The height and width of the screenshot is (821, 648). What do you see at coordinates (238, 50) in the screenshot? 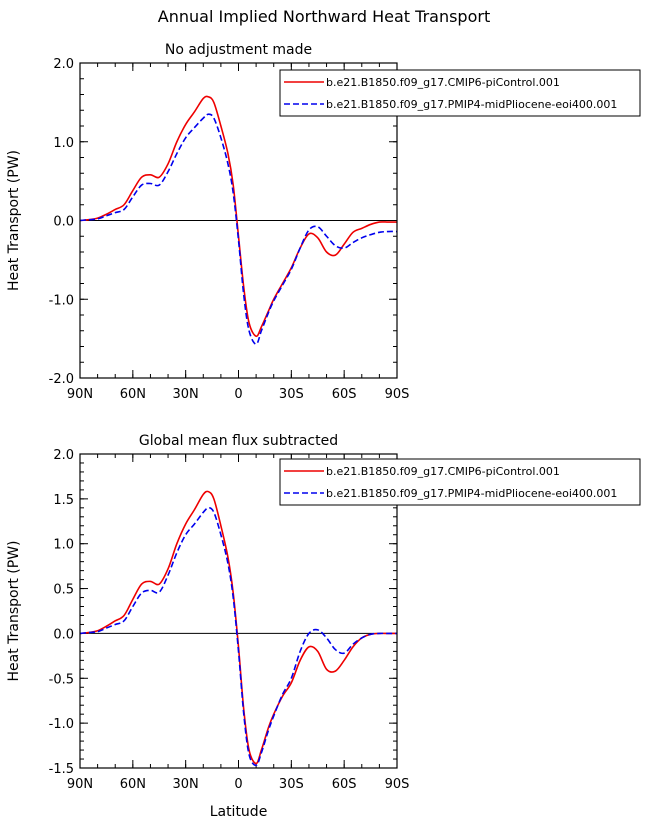
I see `panel-title: No adjustment made` at bounding box center [238, 50].